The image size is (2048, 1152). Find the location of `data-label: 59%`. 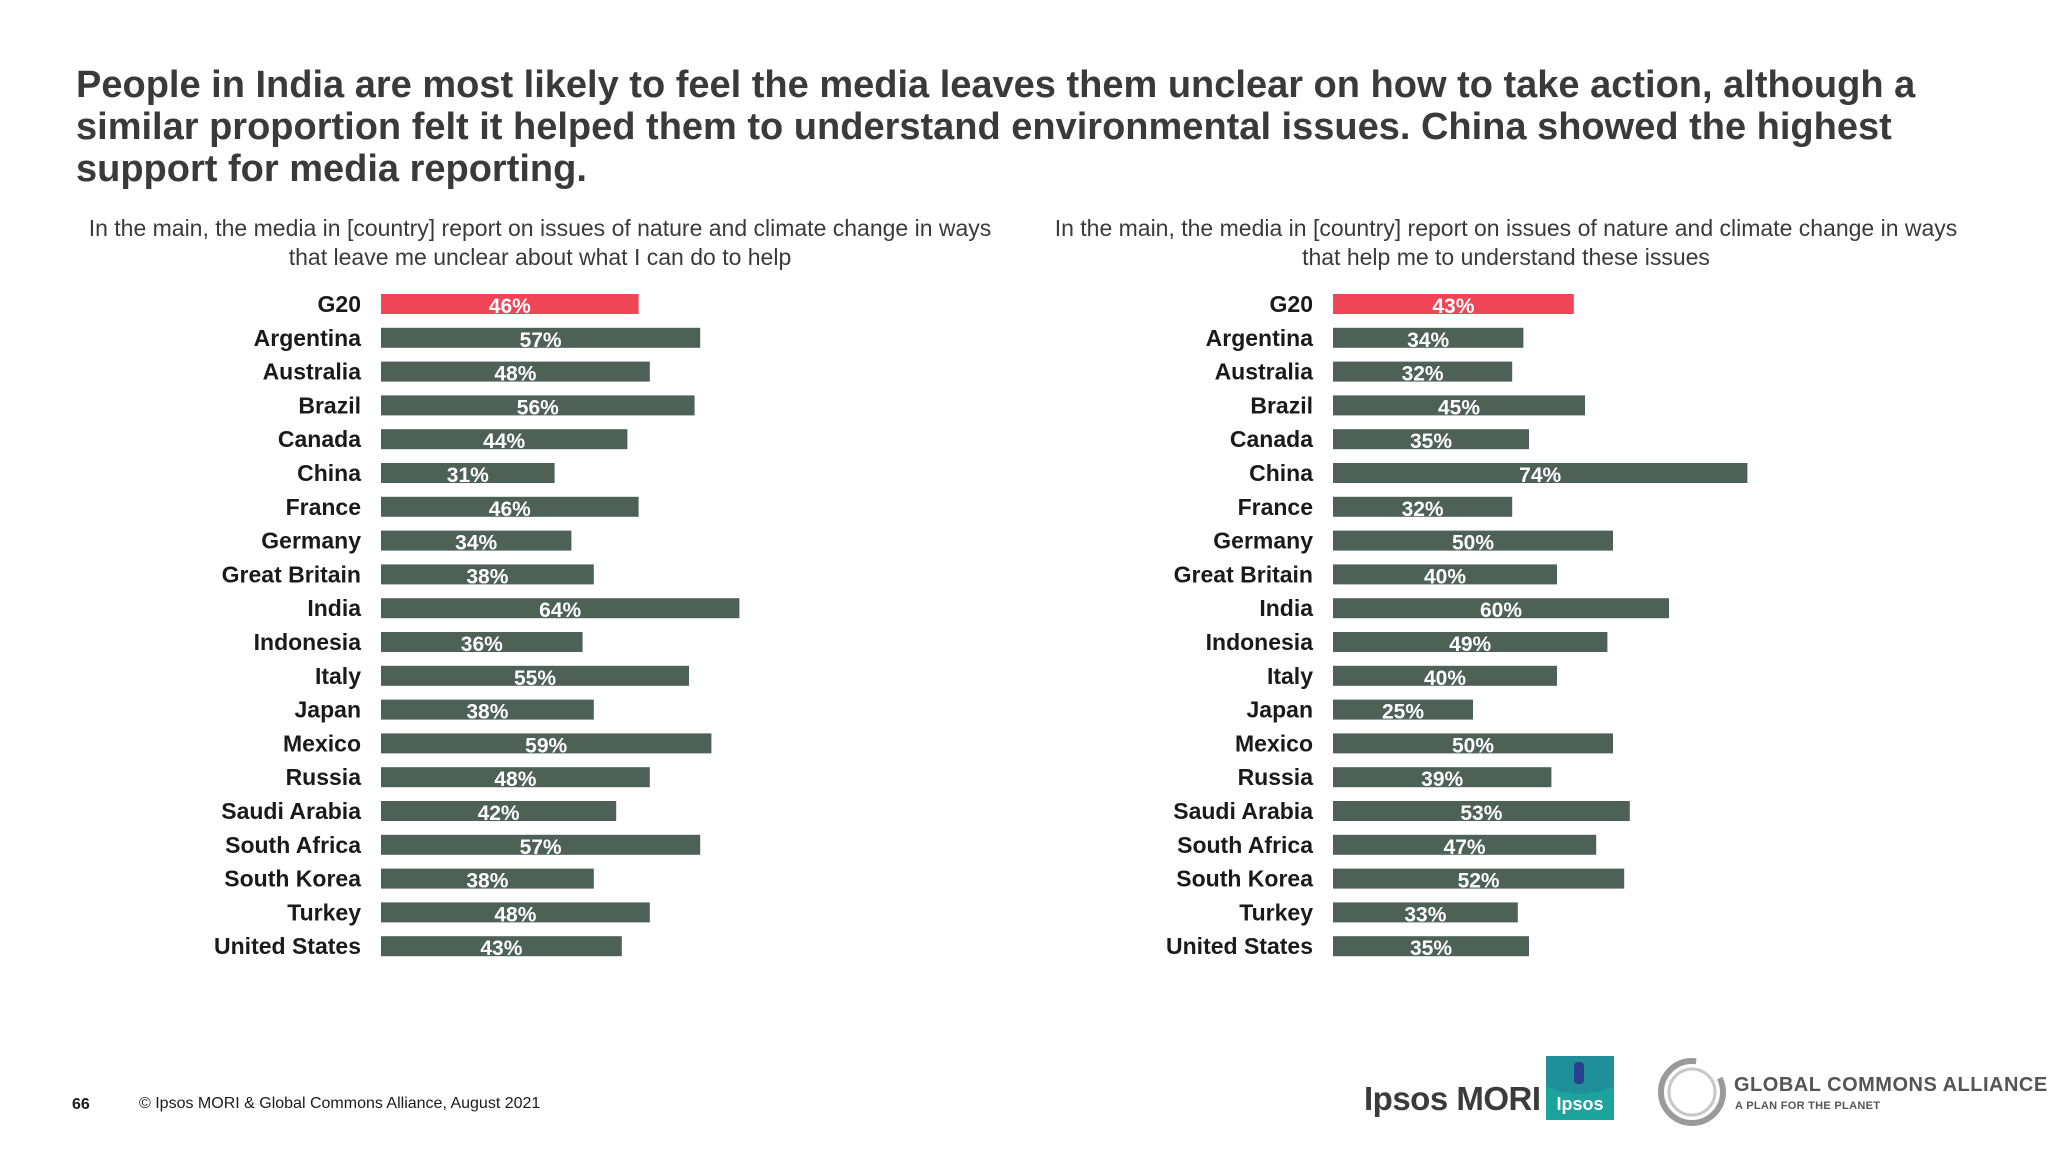

data-label: 59% is located at coordinates (546, 745).